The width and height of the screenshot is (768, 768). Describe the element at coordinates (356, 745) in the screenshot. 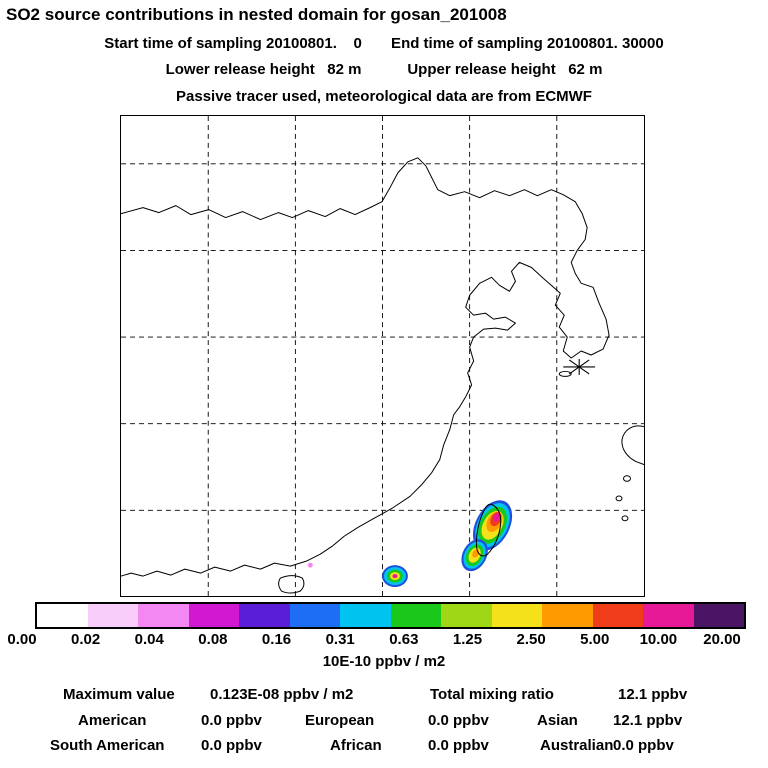

I see `region-label-african: African` at that location.